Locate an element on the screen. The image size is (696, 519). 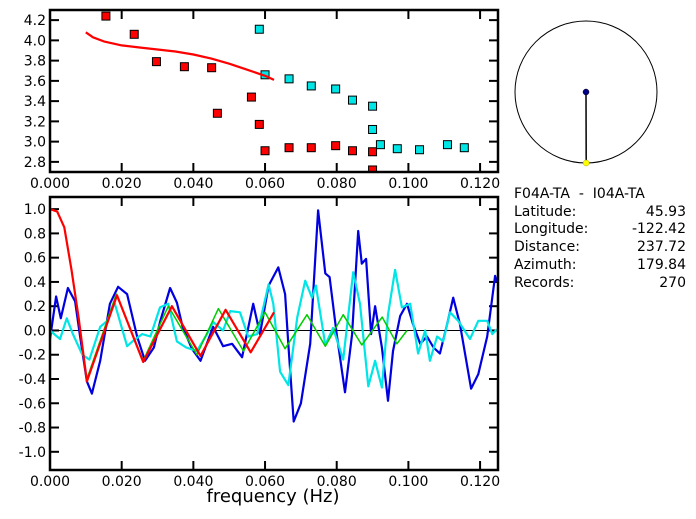
y-tick-label: 0.8 is located at coordinates (35, 234).